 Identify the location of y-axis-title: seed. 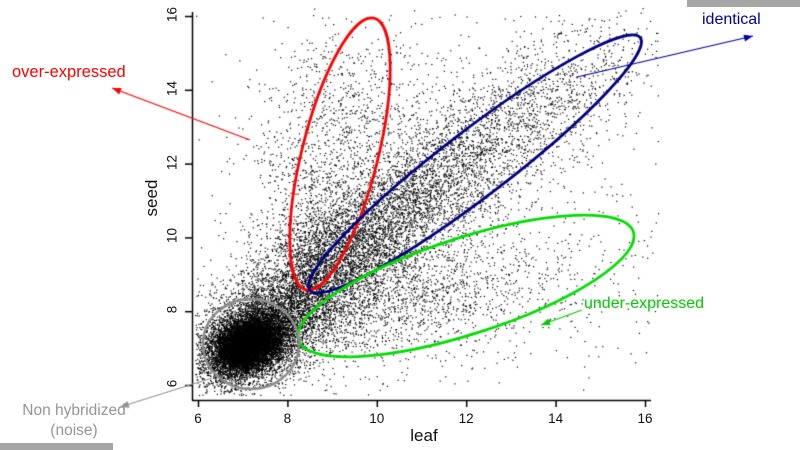
(151, 198).